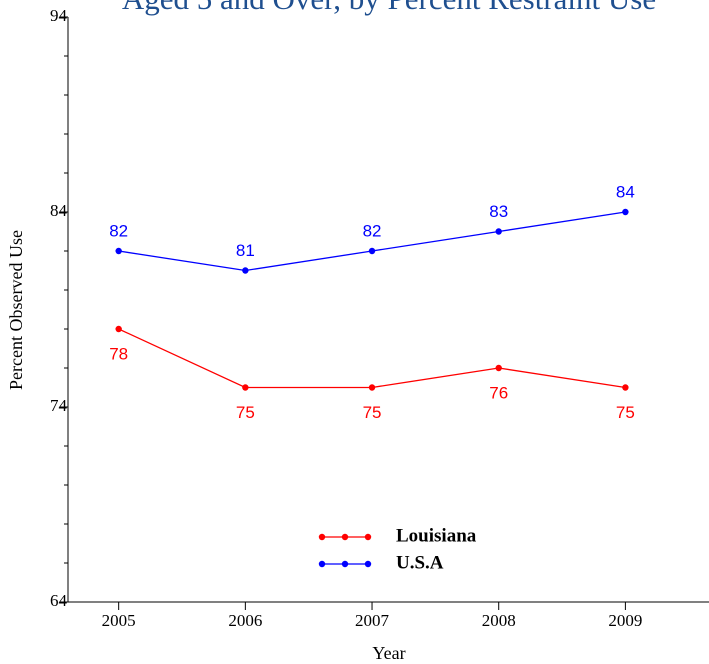  I want to click on data-label: 84, so click(625, 191).